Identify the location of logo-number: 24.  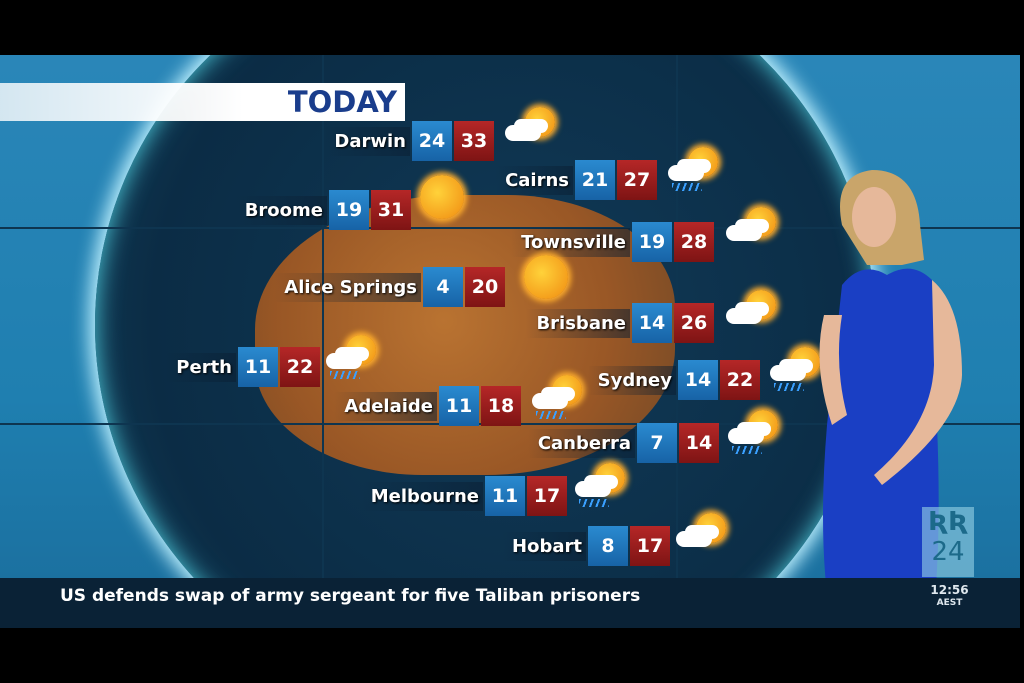
(948, 552).